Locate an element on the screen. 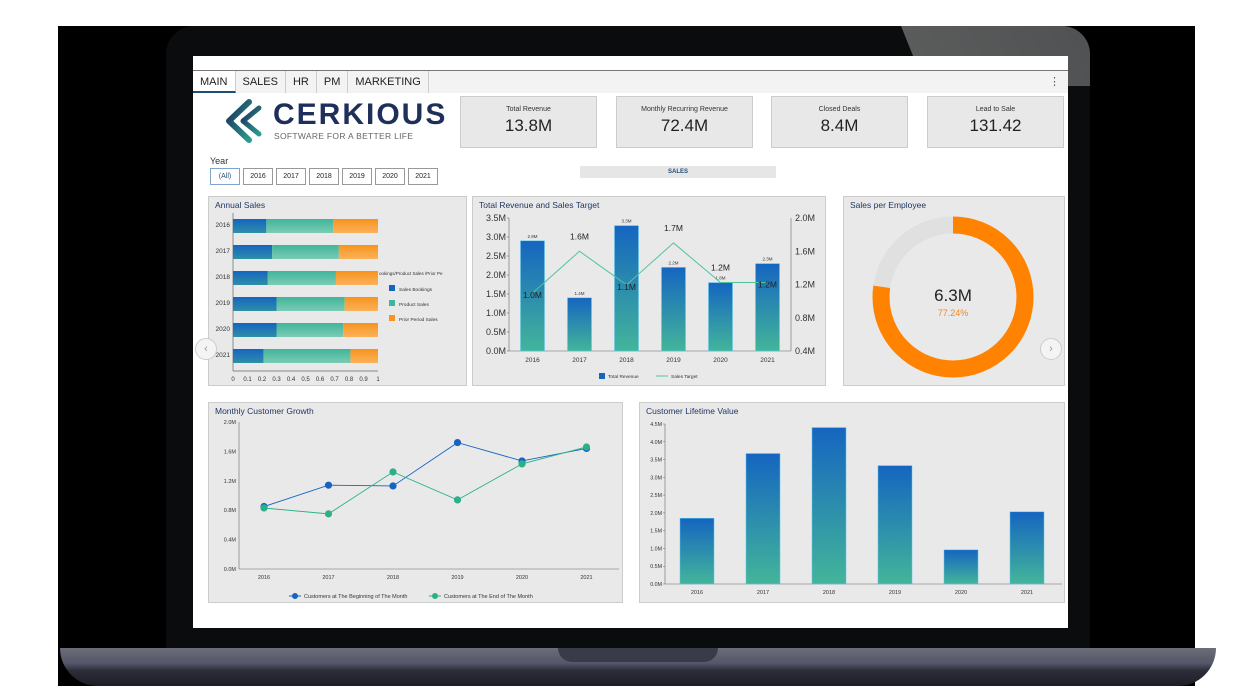 The image size is (1244, 700). svg-text: 4.0M is located at coordinates (656, 443).